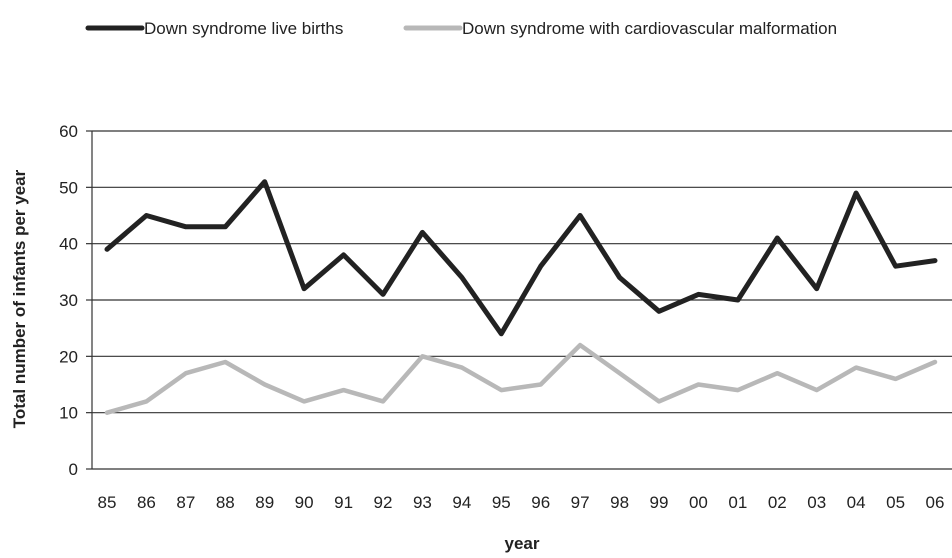  What do you see at coordinates (68, 187) in the screenshot?
I see `y-tick-label-50: 50` at bounding box center [68, 187].